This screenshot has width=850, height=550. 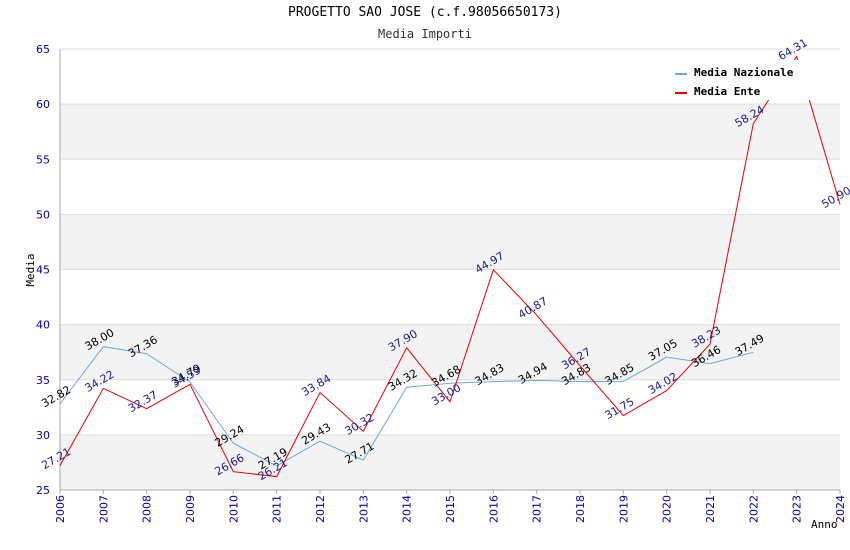 I want to click on legend-label-nazionale: Media Nazionale, so click(x=744, y=72).